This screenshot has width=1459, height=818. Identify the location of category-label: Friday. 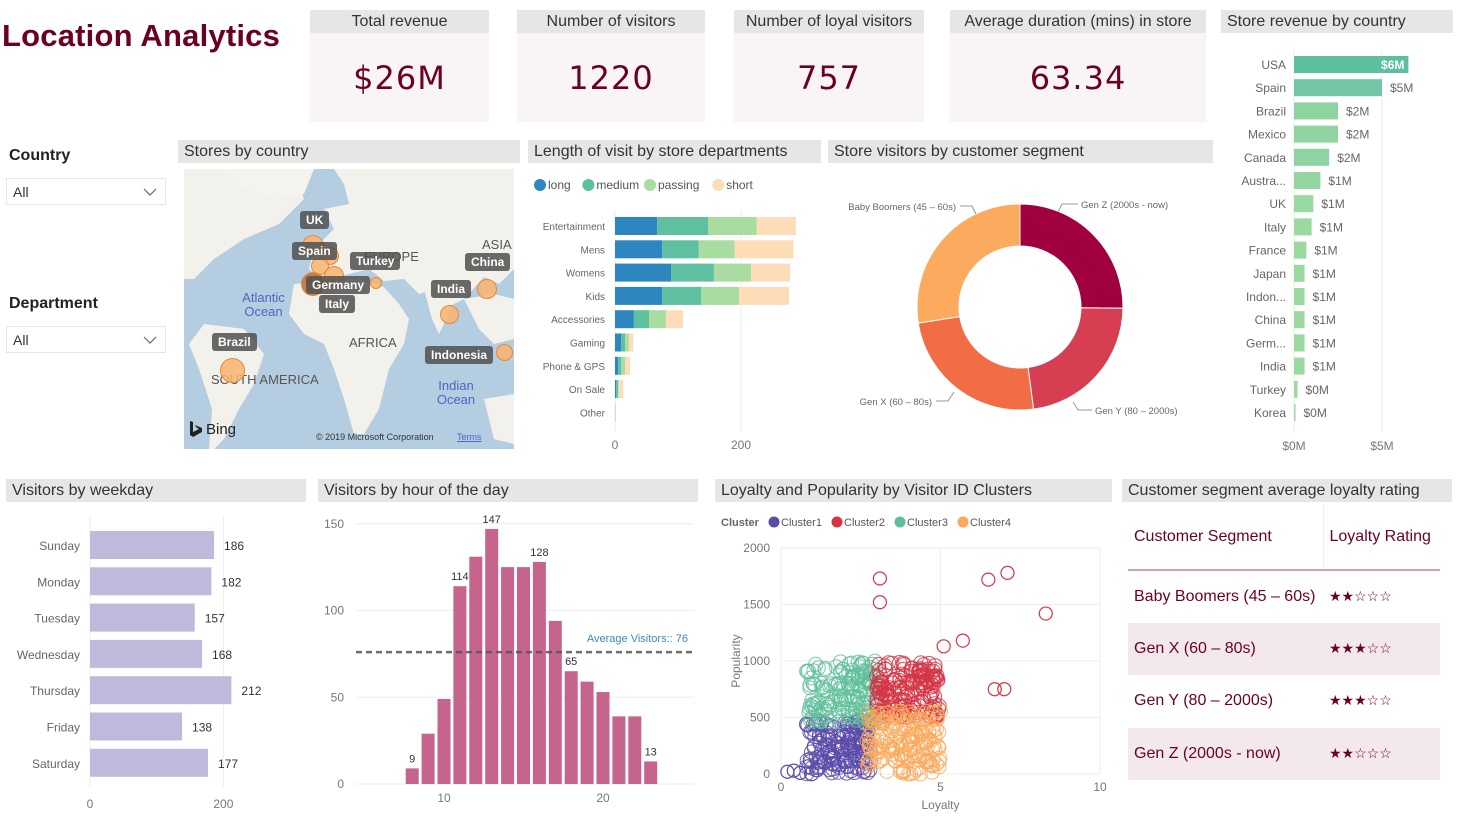
(63, 728).